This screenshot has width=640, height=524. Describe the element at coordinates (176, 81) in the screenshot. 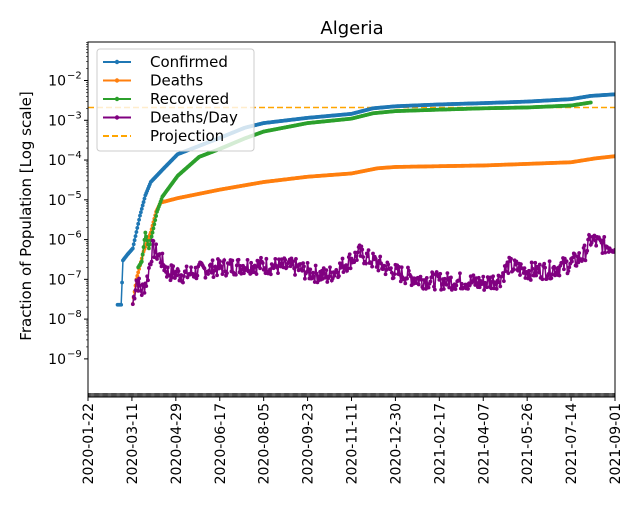

I see `legend-label: Deaths` at that location.